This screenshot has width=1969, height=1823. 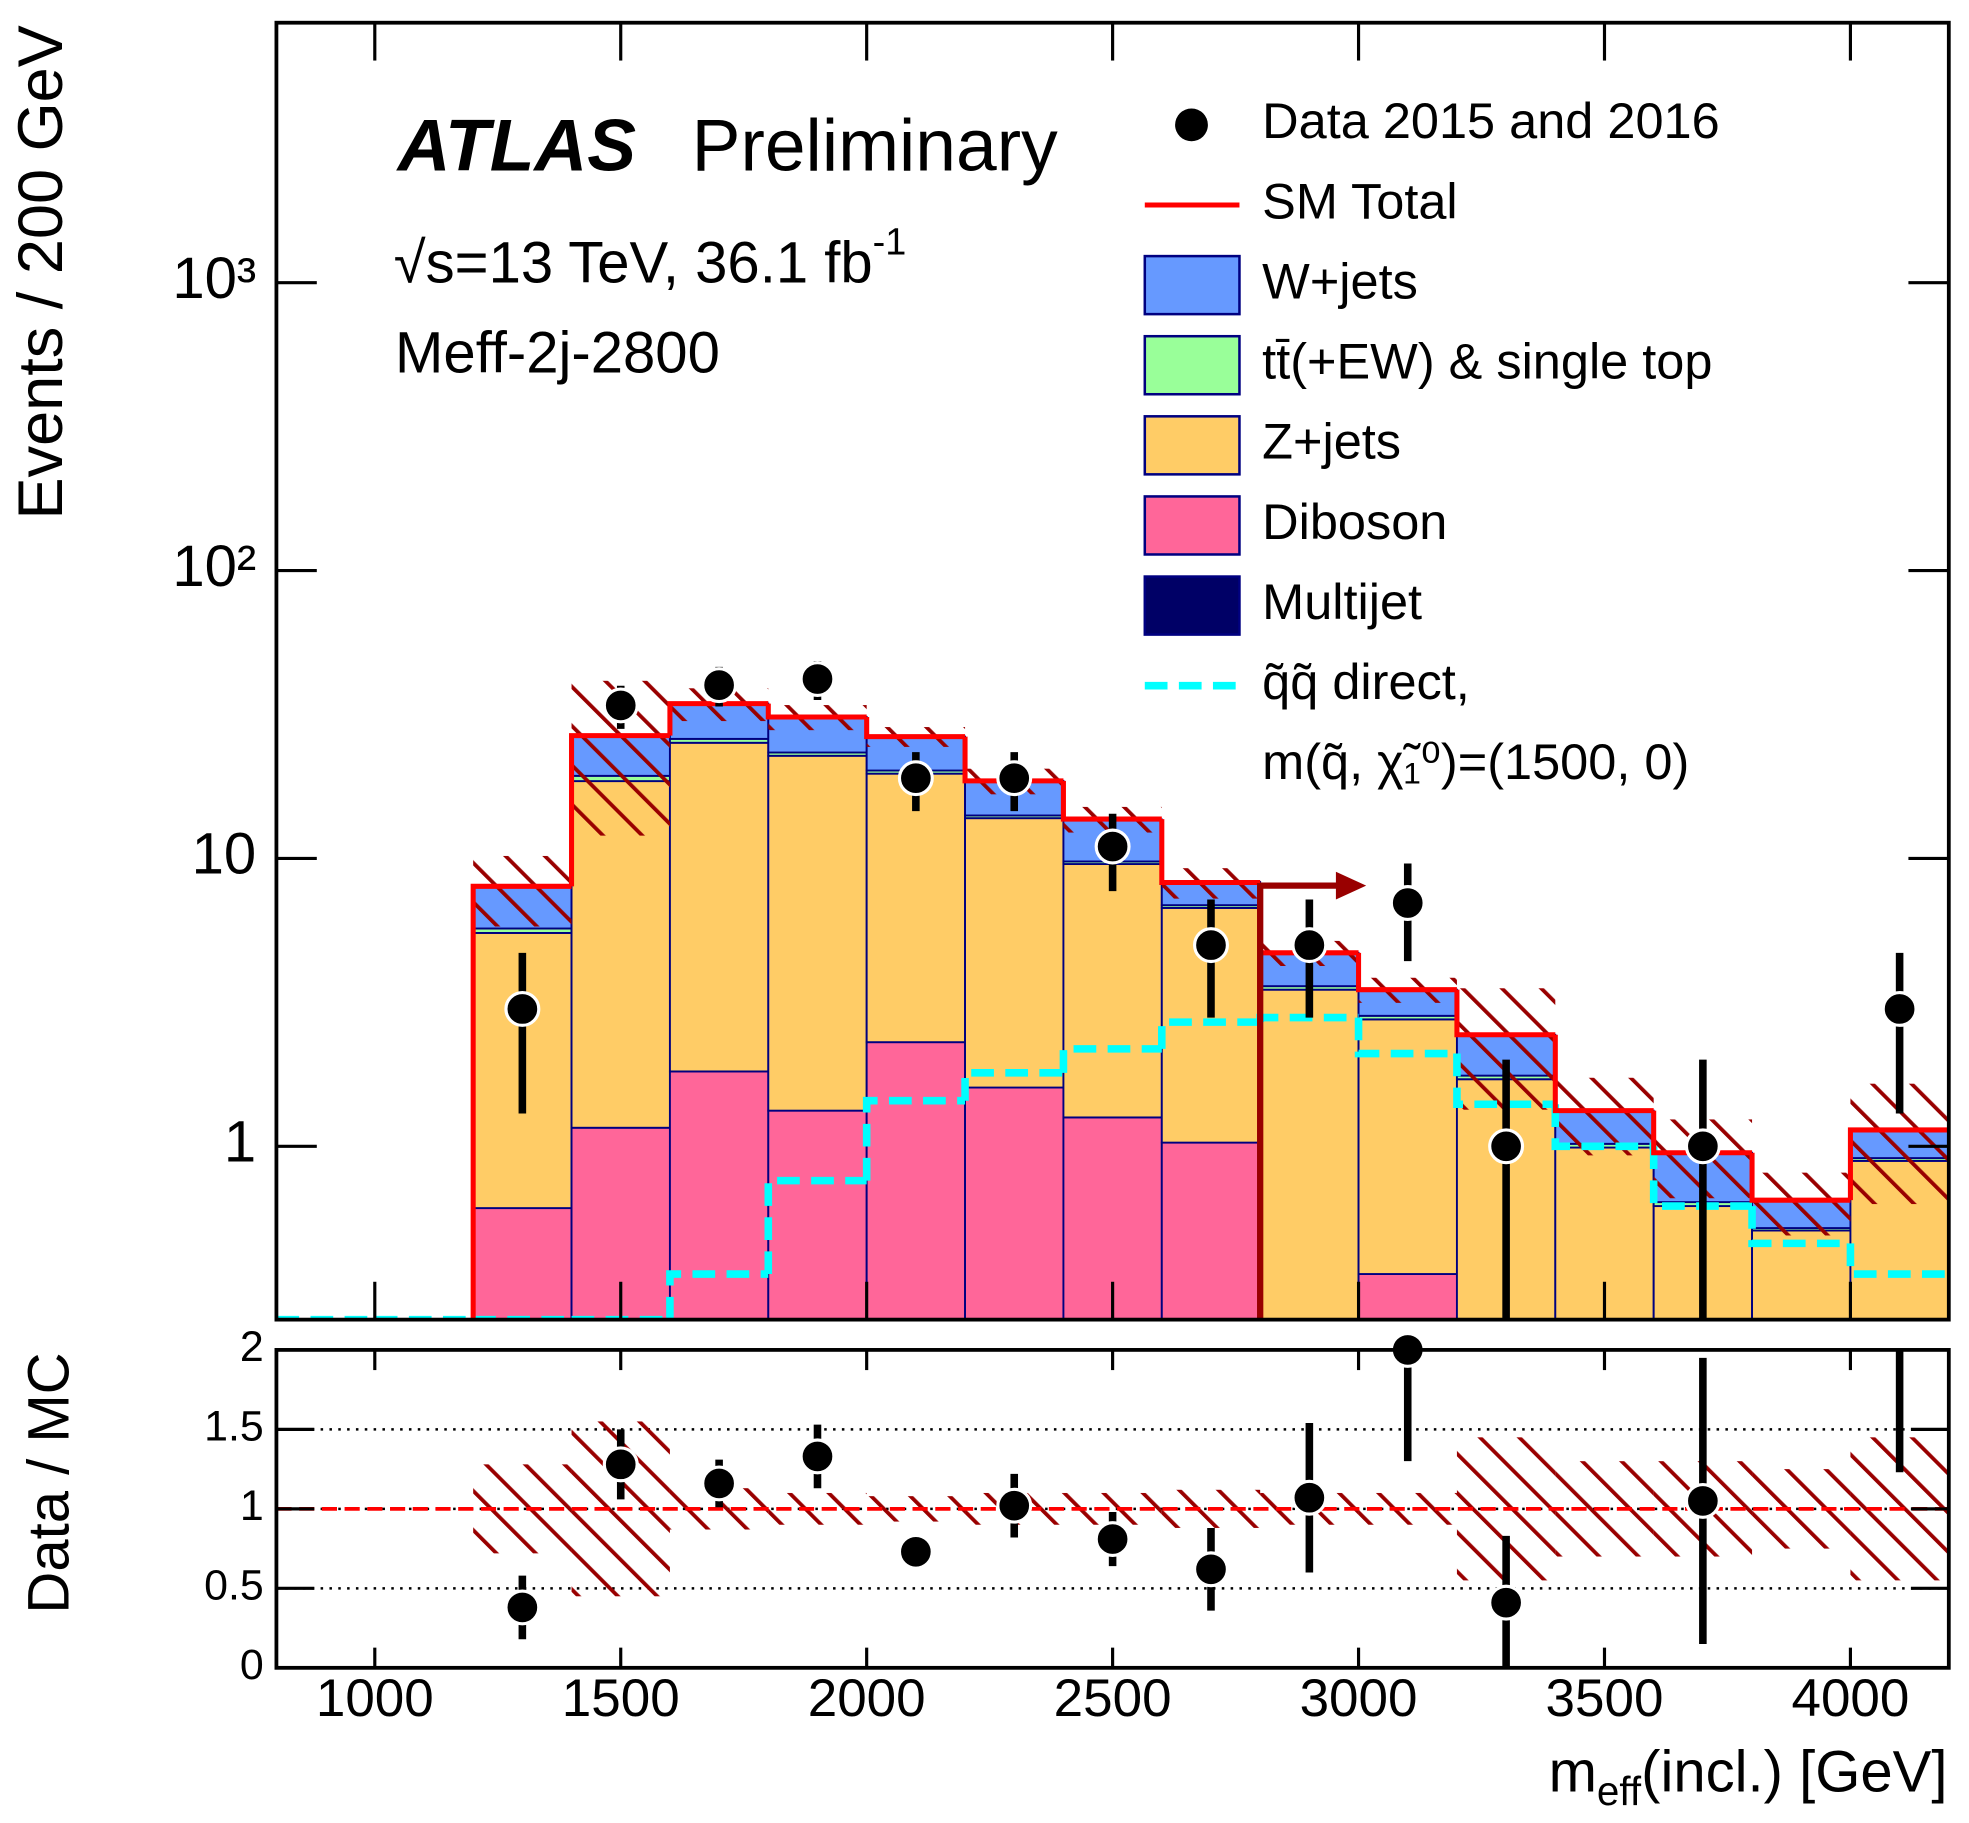 I want to click on x-tick-label: 3000, so click(x=1359, y=1698).